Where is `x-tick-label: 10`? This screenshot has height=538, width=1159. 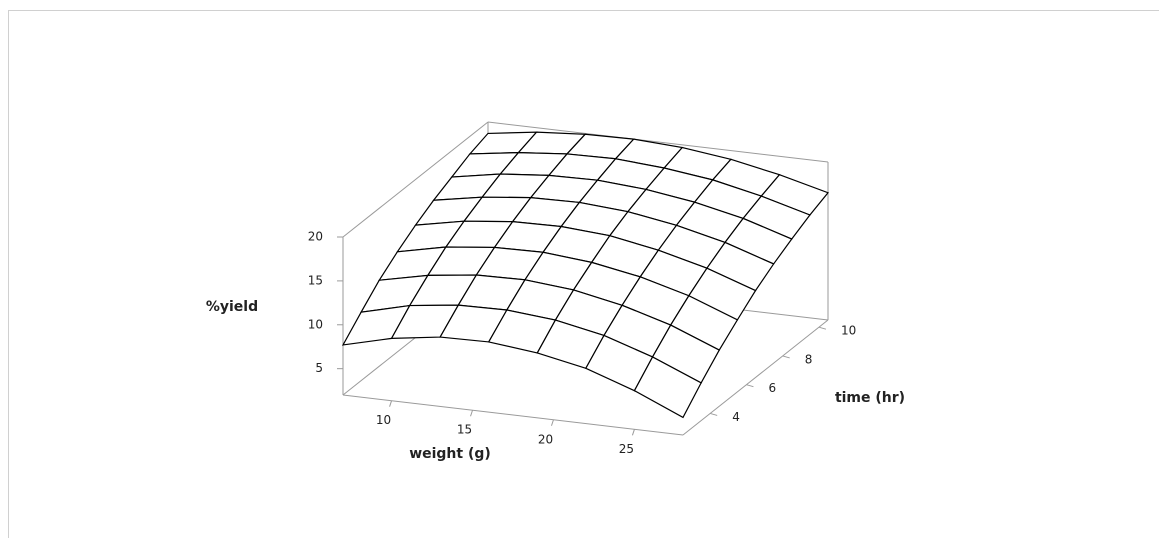
x-tick-label: 10 is located at coordinates (383, 420).